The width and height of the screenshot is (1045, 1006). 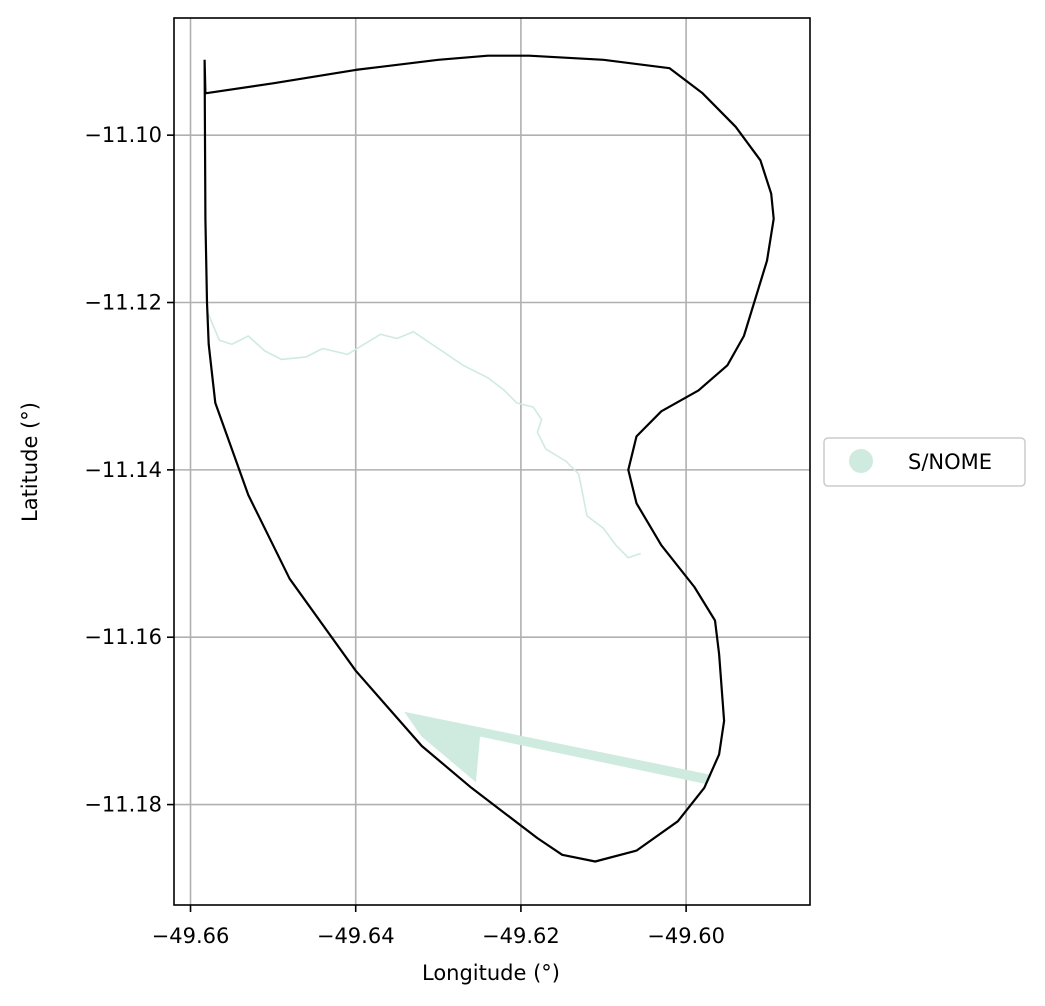 What do you see at coordinates (521, 936) in the screenshot?
I see `x-tick-label: −49.62` at bounding box center [521, 936].